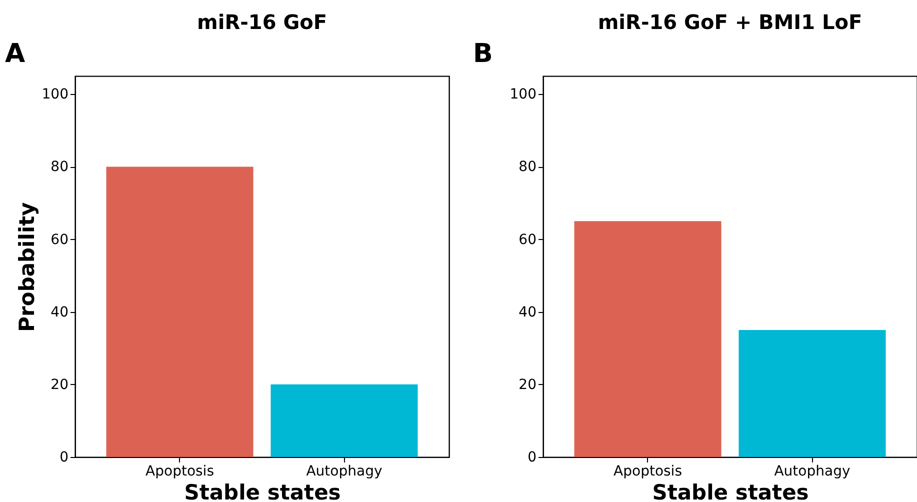 The height and width of the screenshot is (502, 917). What do you see at coordinates (262, 22) in the screenshot?
I see `chart-title: miR-16 GoF` at bounding box center [262, 22].